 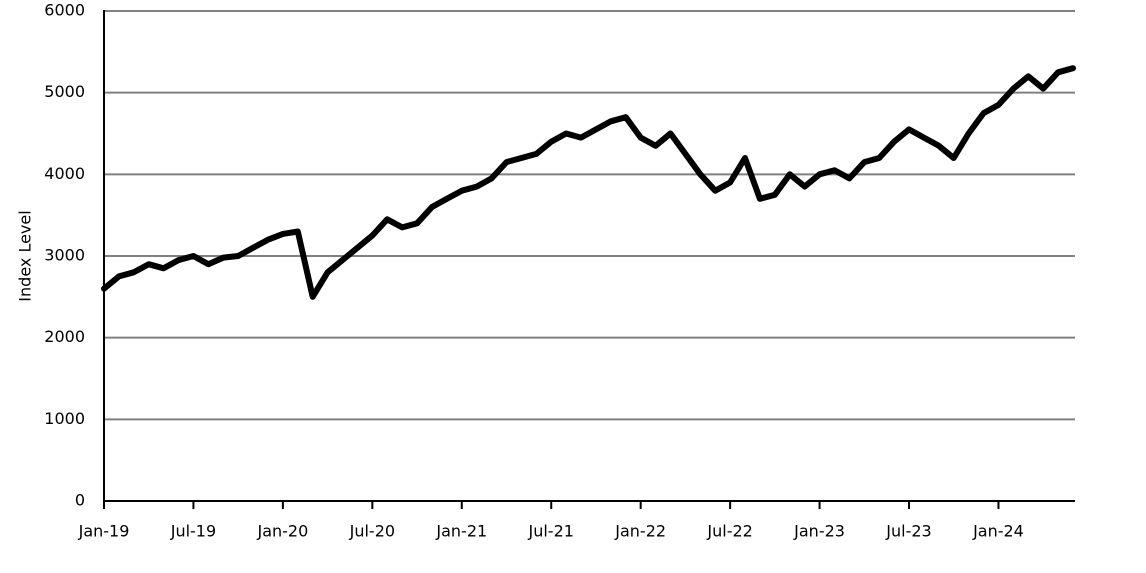 What do you see at coordinates (64, 336) in the screenshot?
I see `y-tick-label: 2000` at bounding box center [64, 336].